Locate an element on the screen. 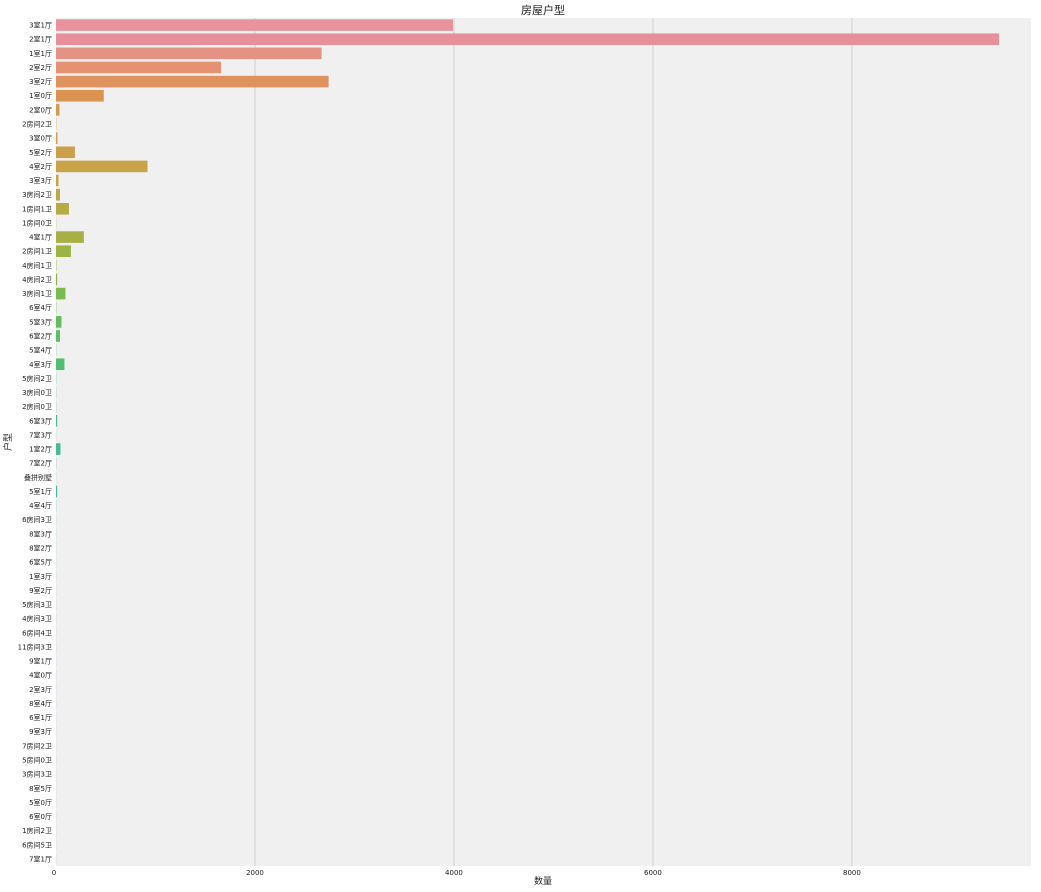  y-tick-label: 5室4厅 is located at coordinates (40, 350).